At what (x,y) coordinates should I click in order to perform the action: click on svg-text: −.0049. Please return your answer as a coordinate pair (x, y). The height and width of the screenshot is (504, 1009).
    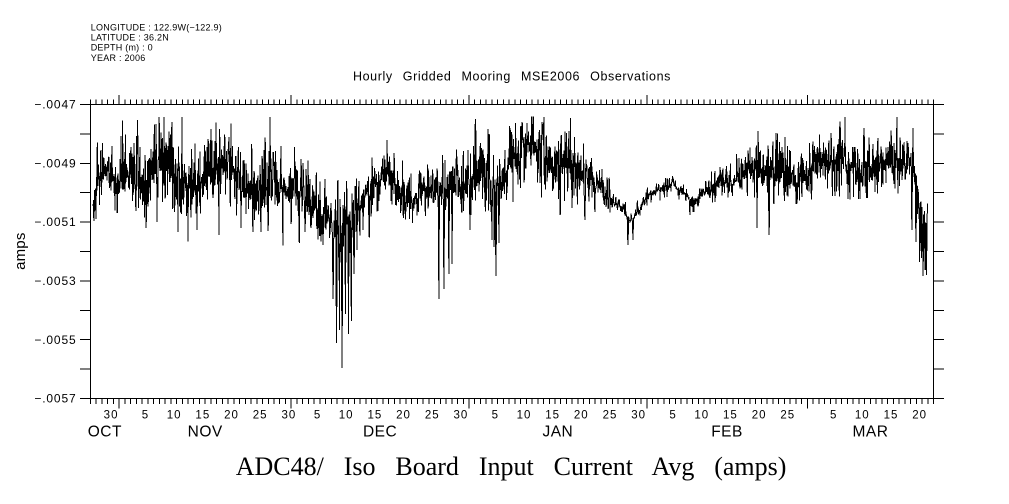
    Looking at the image, I should click on (55, 163).